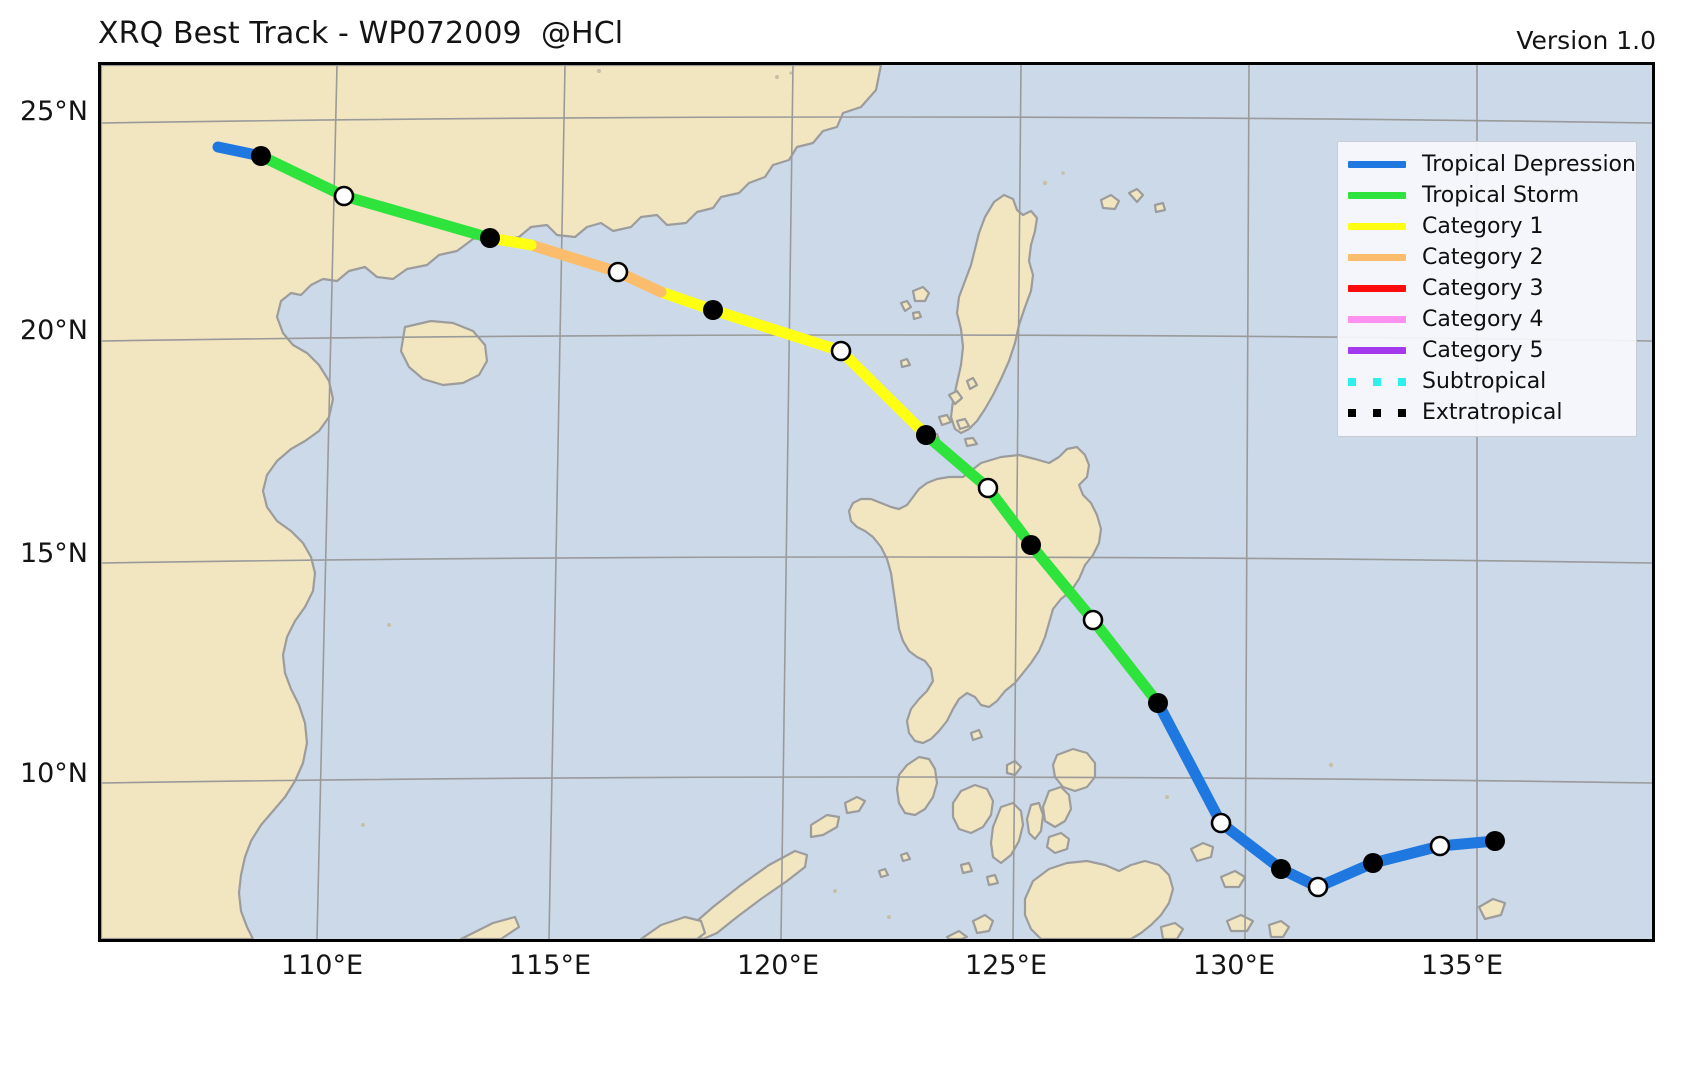 This screenshot has height=1078, width=1682. Describe the element at coordinates (1492, 412) in the screenshot. I see `legend-label-extratropical: Extratropical` at that location.